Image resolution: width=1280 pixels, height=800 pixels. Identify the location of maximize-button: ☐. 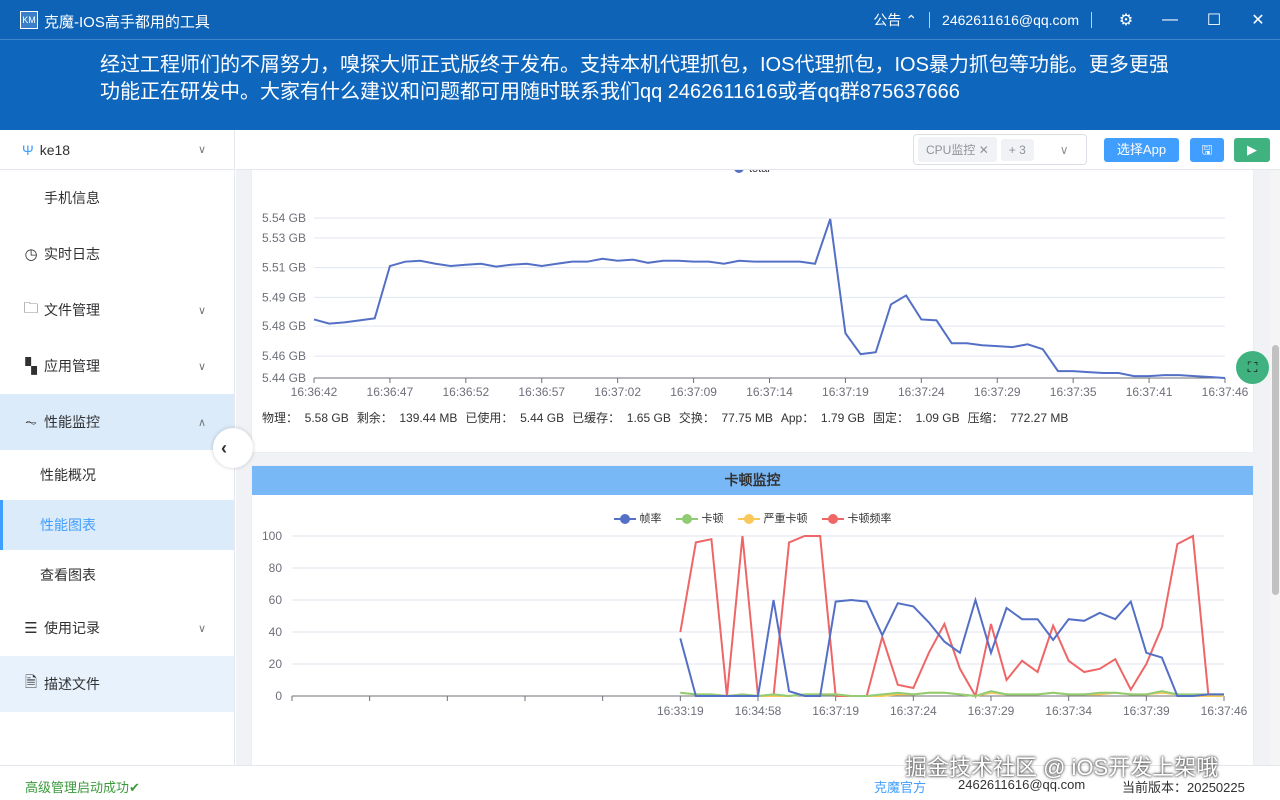
(1214, 20).